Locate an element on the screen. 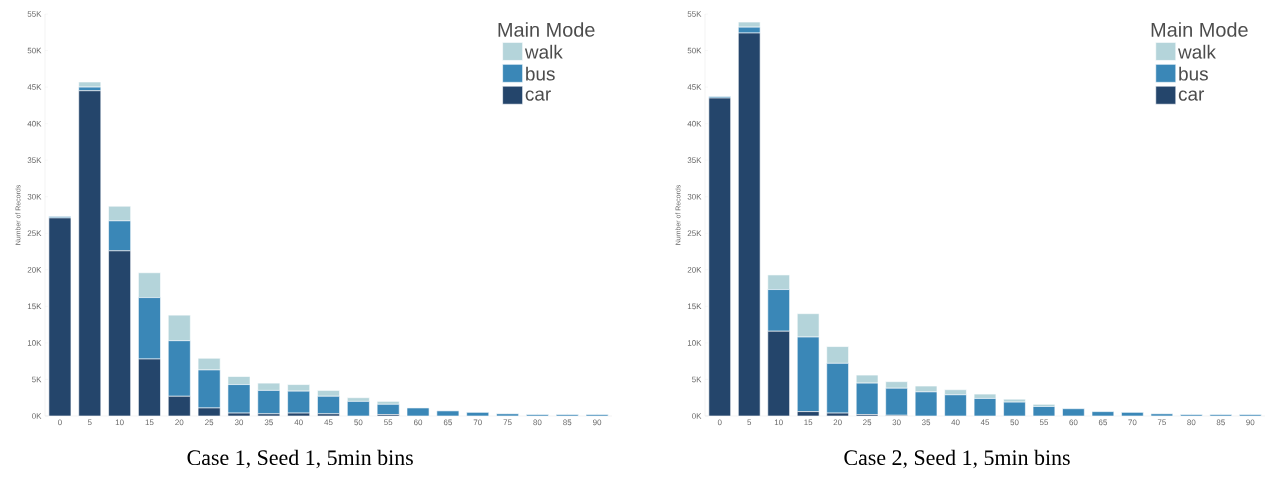 The image size is (1271, 484). text: Case 2, Seed 1, 5min bins is located at coordinates (957, 459).